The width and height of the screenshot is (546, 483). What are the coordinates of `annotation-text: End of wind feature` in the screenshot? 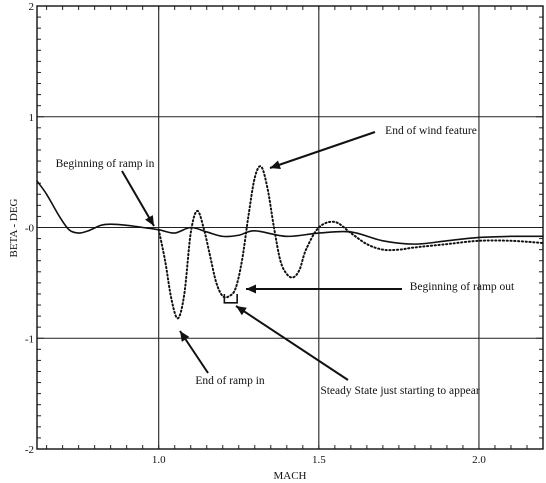 It's located at (431, 131).